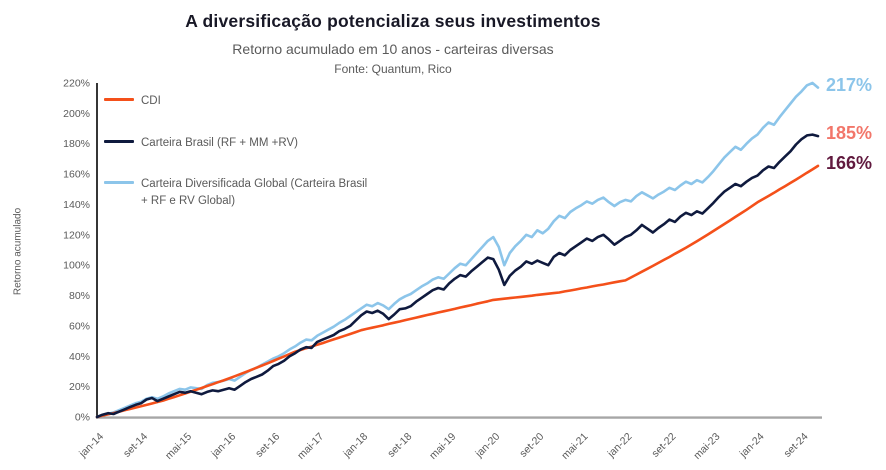 The width and height of the screenshot is (886, 470). I want to click on legend-label-cdi: CDI, so click(151, 101).